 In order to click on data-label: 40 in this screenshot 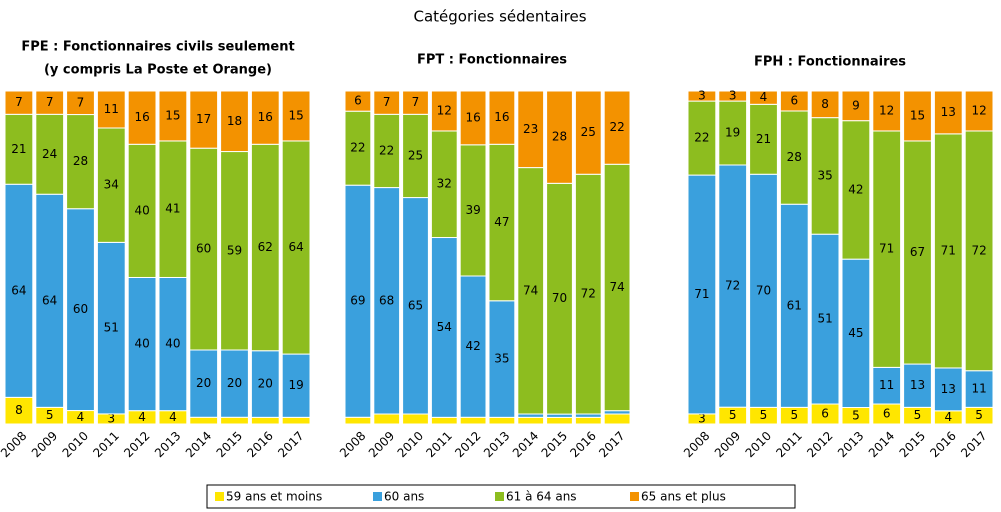, I will do `click(141, 210)`.